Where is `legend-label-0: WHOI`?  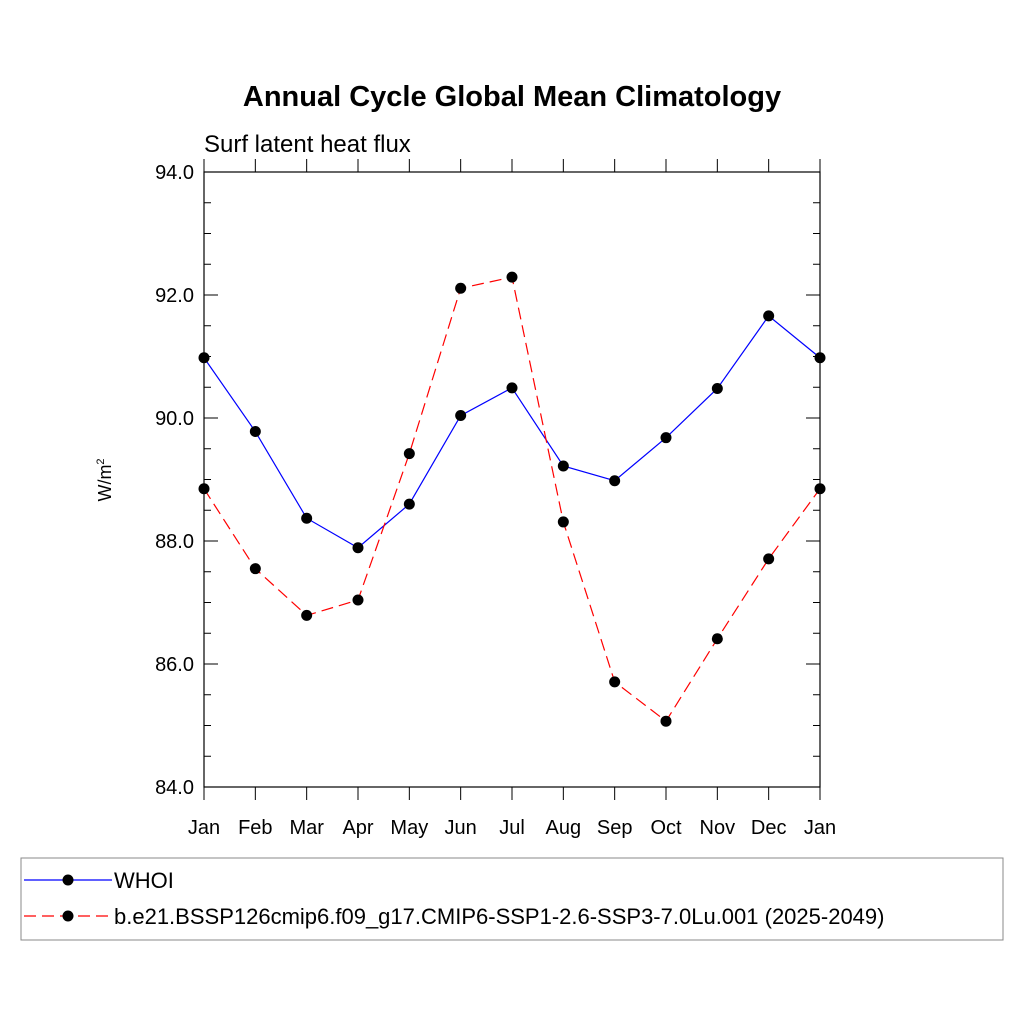 legend-label-0: WHOI is located at coordinates (144, 880).